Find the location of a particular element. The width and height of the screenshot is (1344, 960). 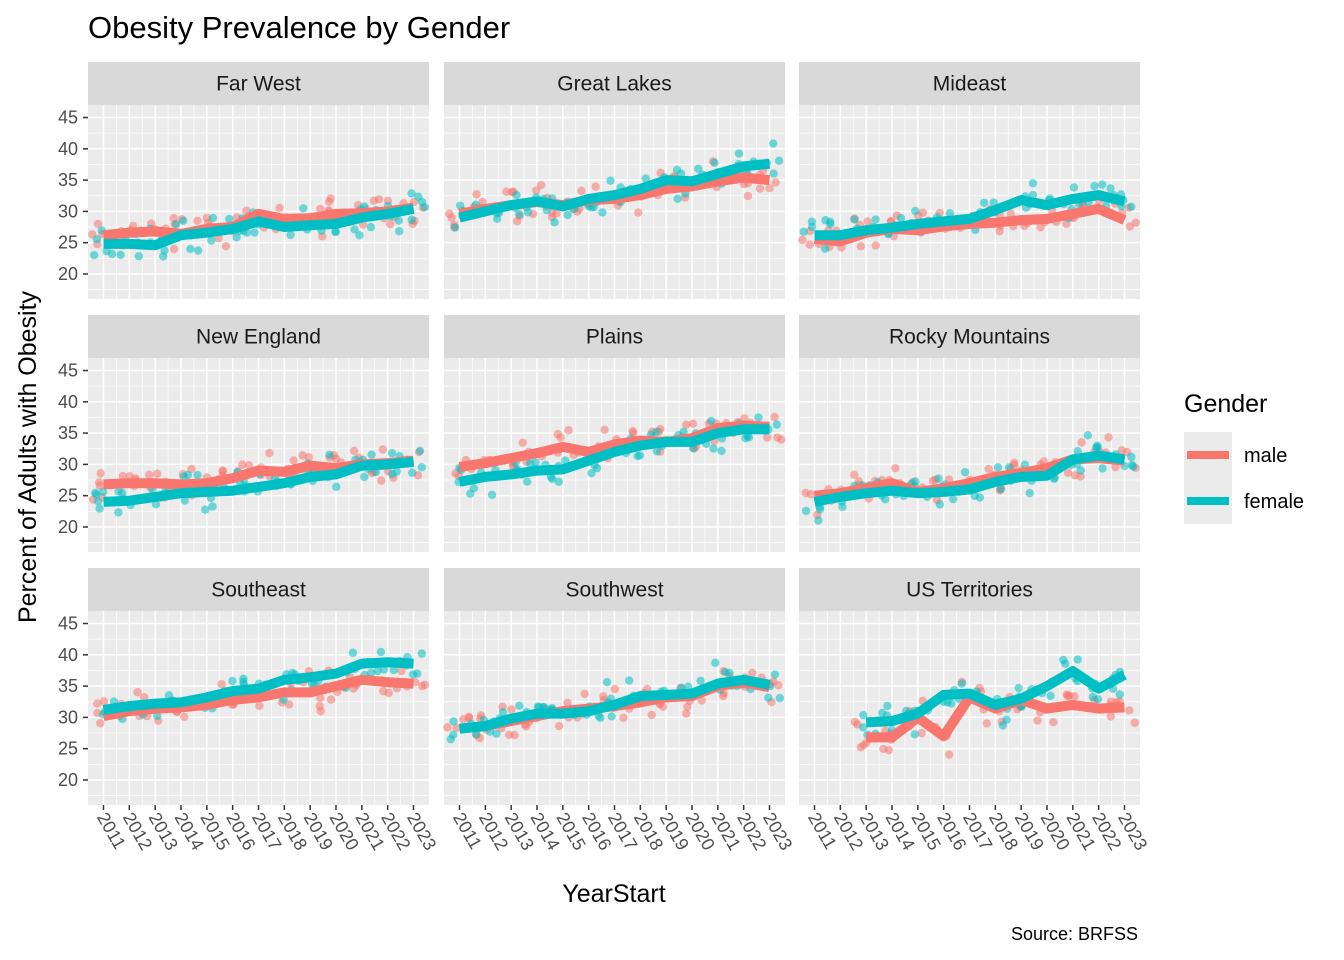

y-tick-label: 30 is located at coordinates (68, 211).